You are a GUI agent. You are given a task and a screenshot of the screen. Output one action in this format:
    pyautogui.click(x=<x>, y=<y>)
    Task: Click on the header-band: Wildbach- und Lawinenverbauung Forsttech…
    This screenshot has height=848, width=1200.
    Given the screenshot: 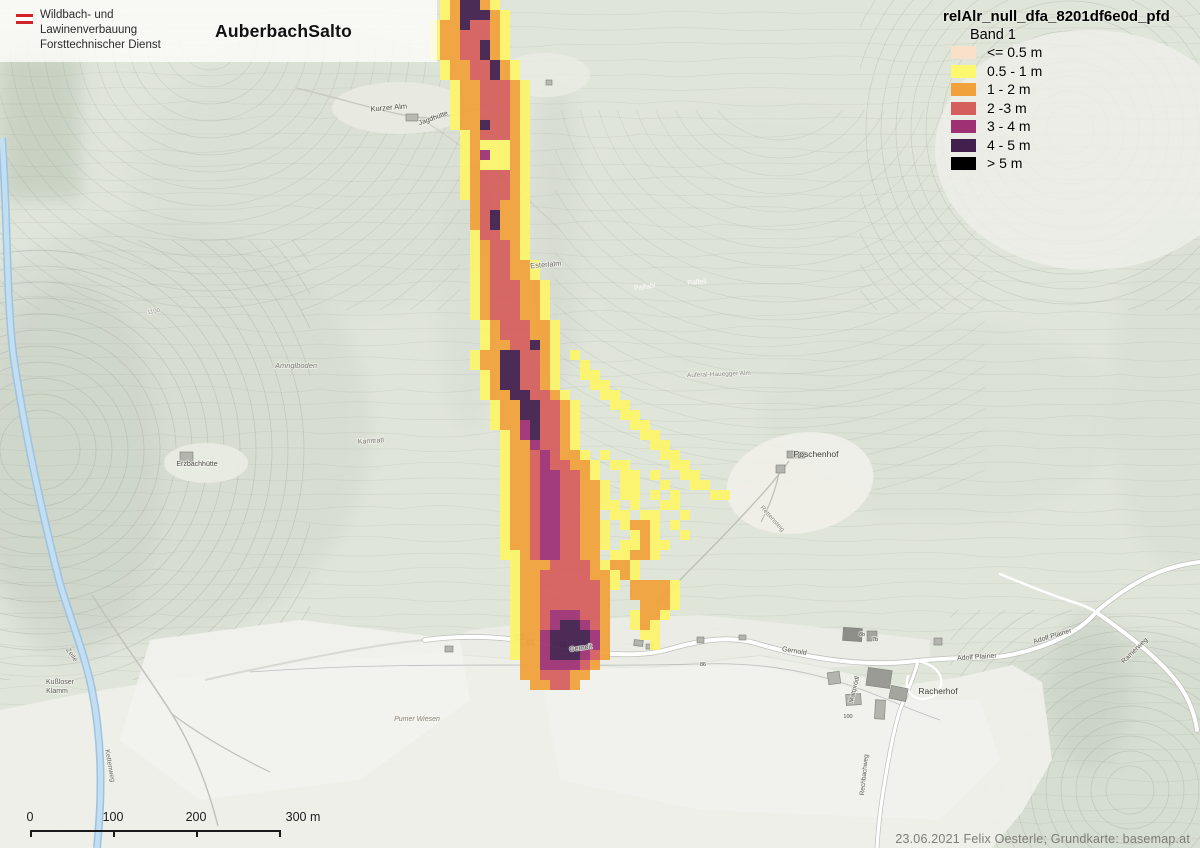 What is the action you would take?
    pyautogui.click(x=218, y=31)
    